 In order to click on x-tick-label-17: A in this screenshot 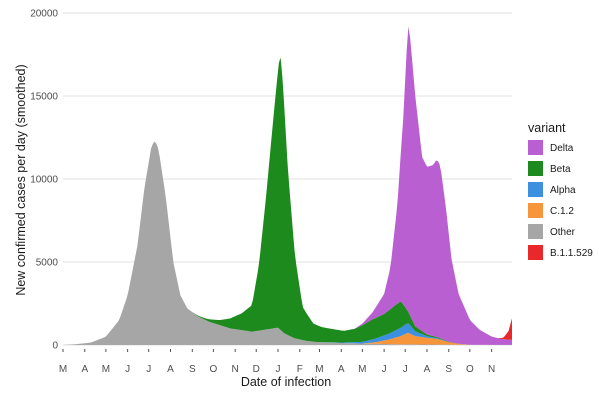, I will do `click(427, 369)`.